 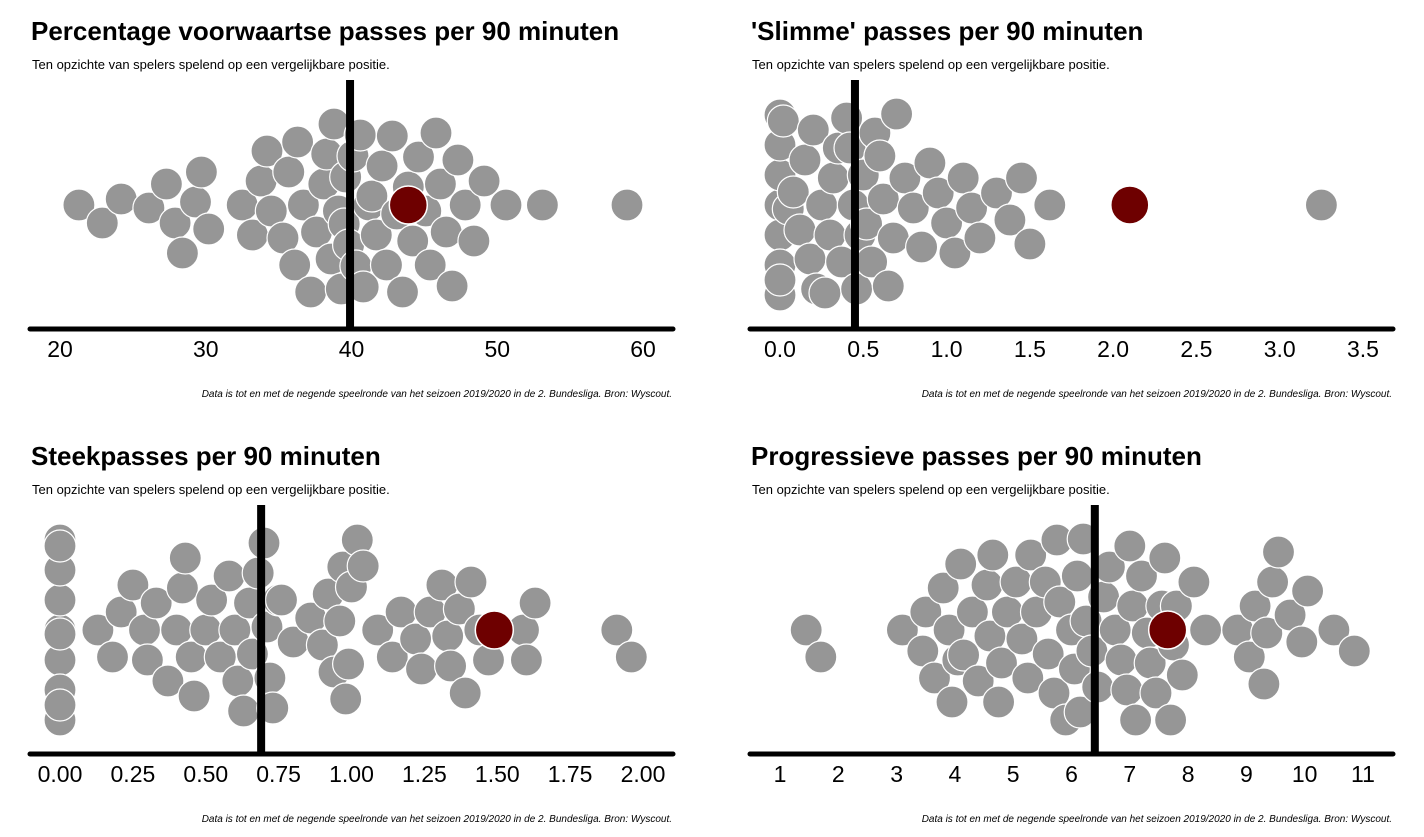 What do you see at coordinates (955, 774) in the screenshot?
I see `x-tick-label: 4` at bounding box center [955, 774].